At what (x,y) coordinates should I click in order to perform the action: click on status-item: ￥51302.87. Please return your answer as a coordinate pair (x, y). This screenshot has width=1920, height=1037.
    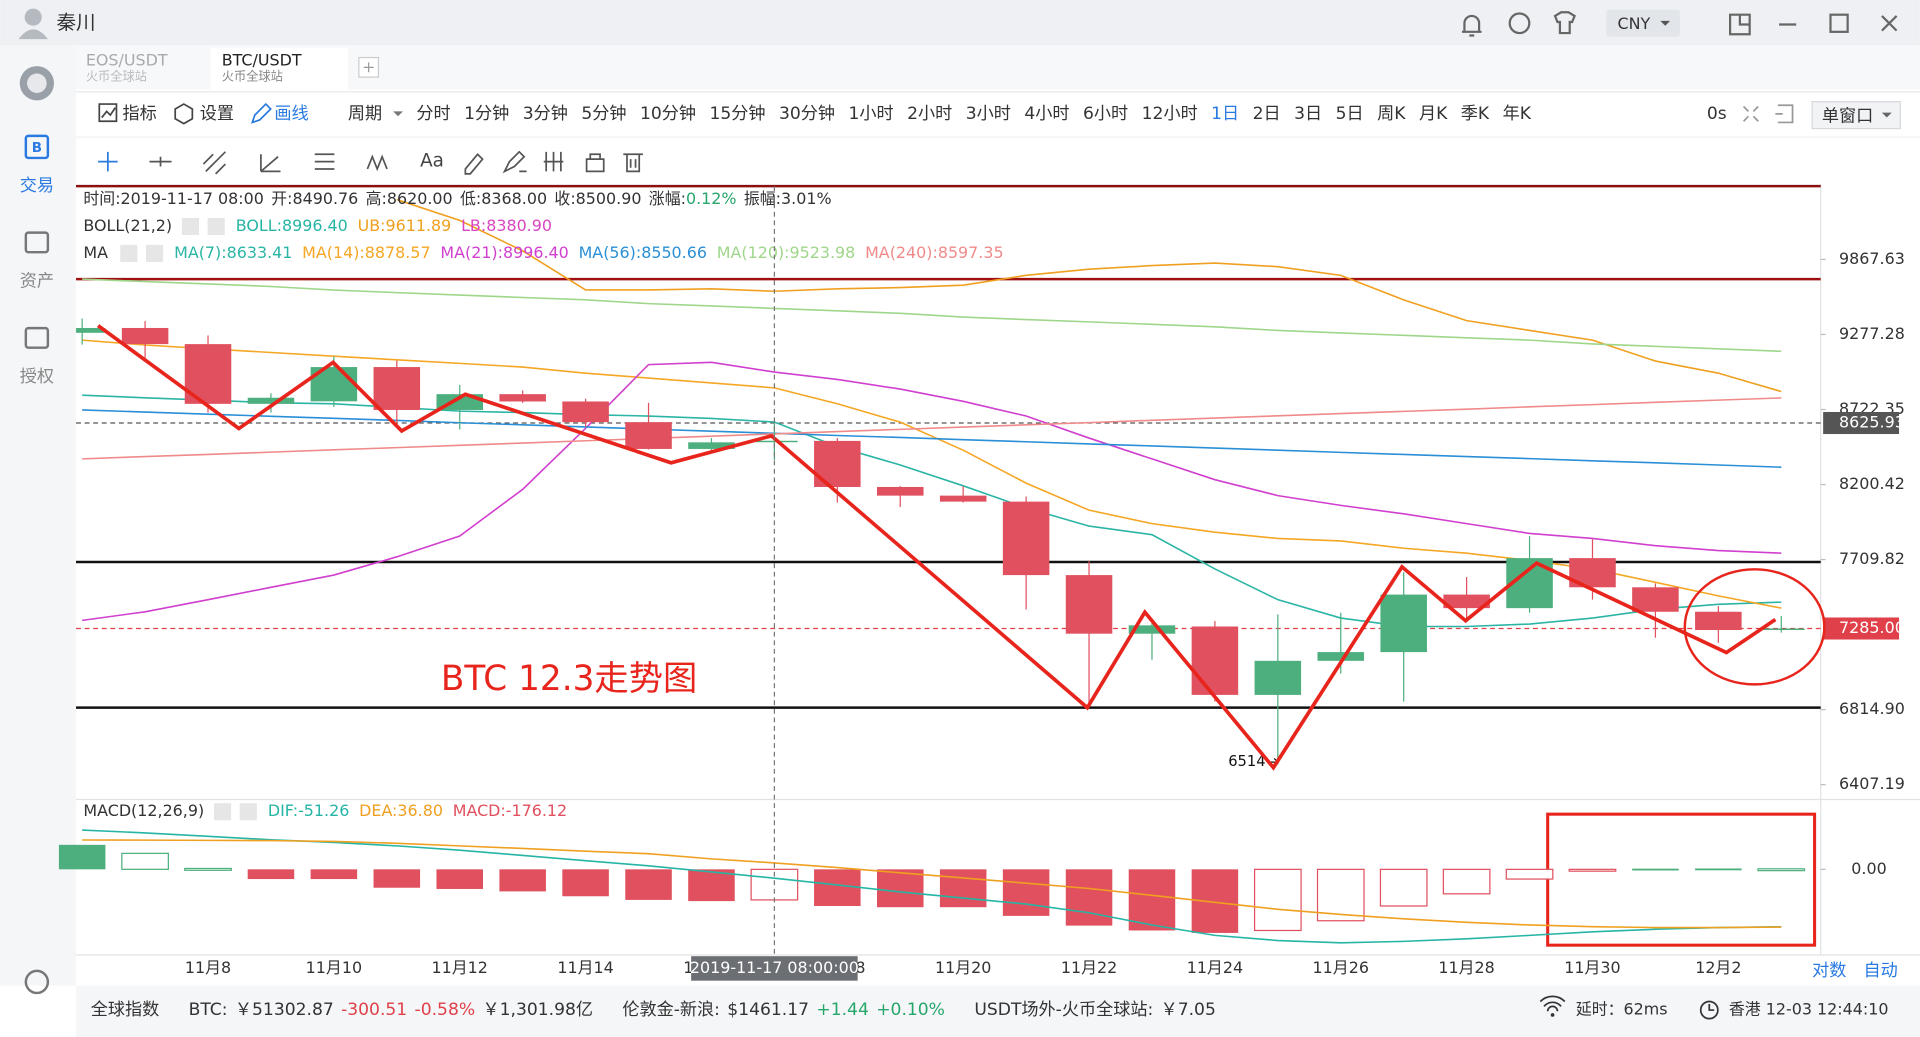
    Looking at the image, I should click on (284, 1010).